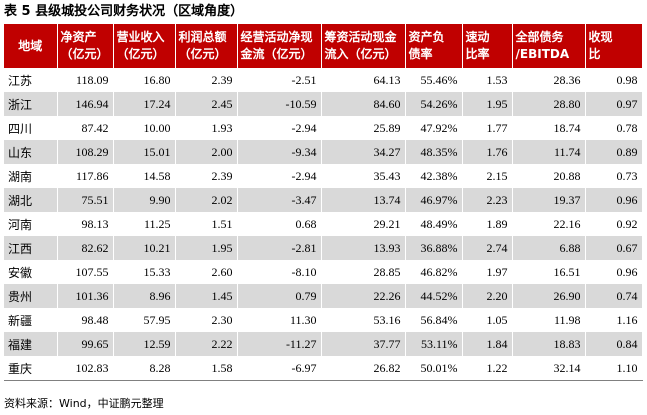  Describe the element at coordinates (279, 248) in the screenshot. I see `value-cell: -2.81` at that location.